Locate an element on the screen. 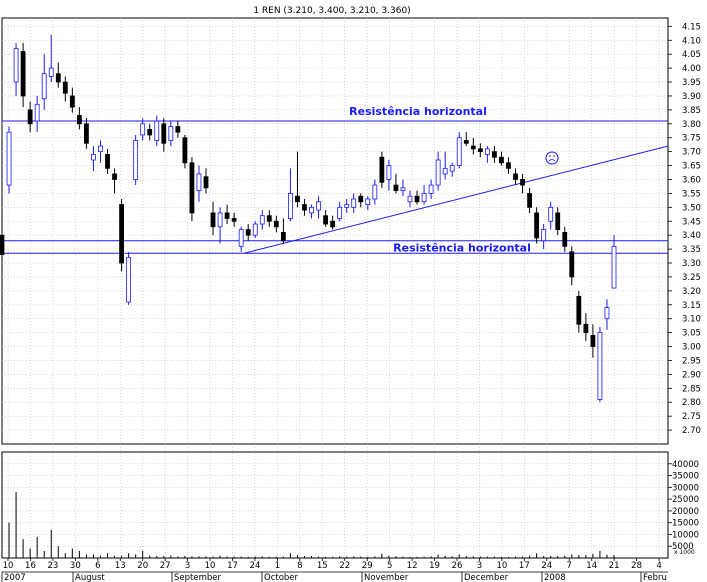  x-day-label: 15 is located at coordinates (322, 566).